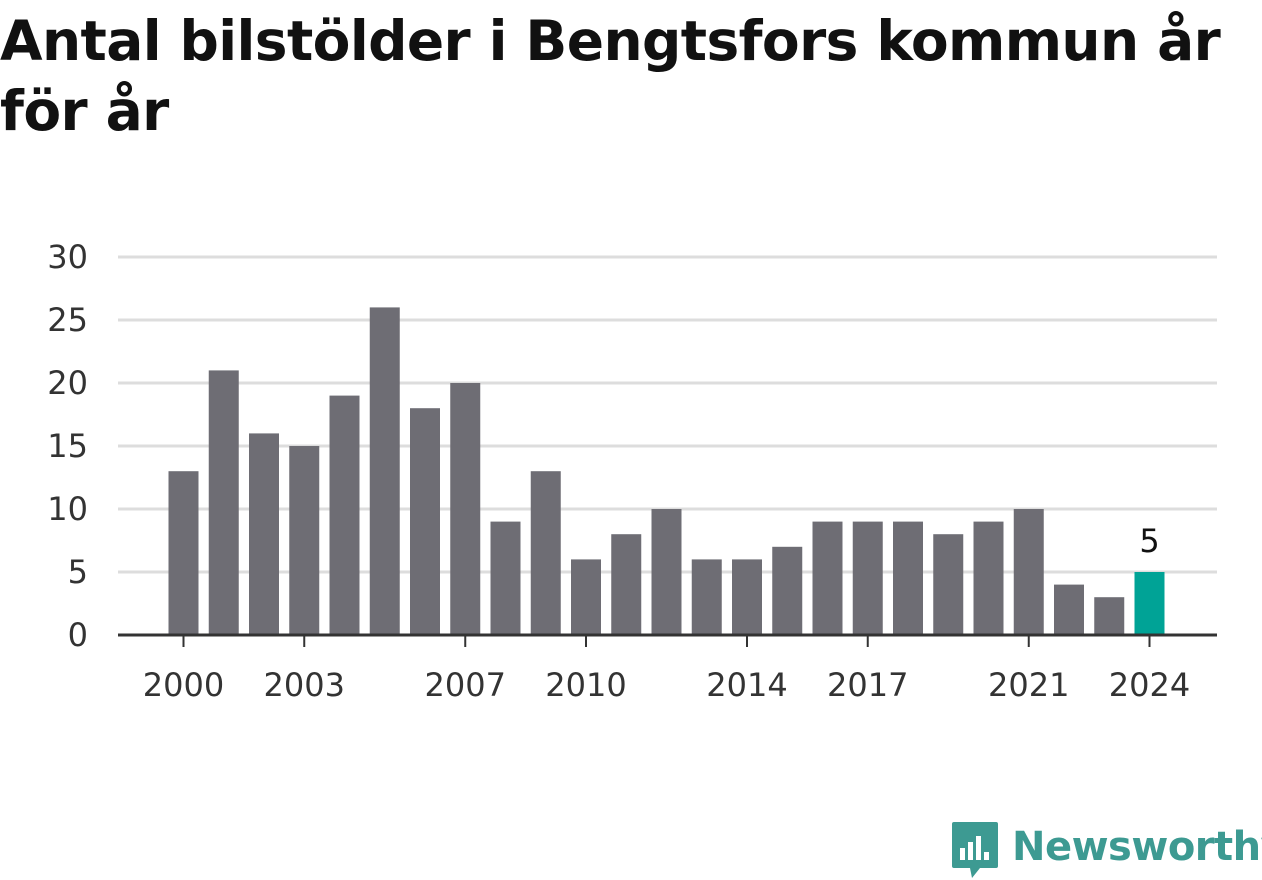 This screenshot has width=1262, height=880. Describe the element at coordinates (827, 578) in the screenshot. I see `bar-2016` at that location.